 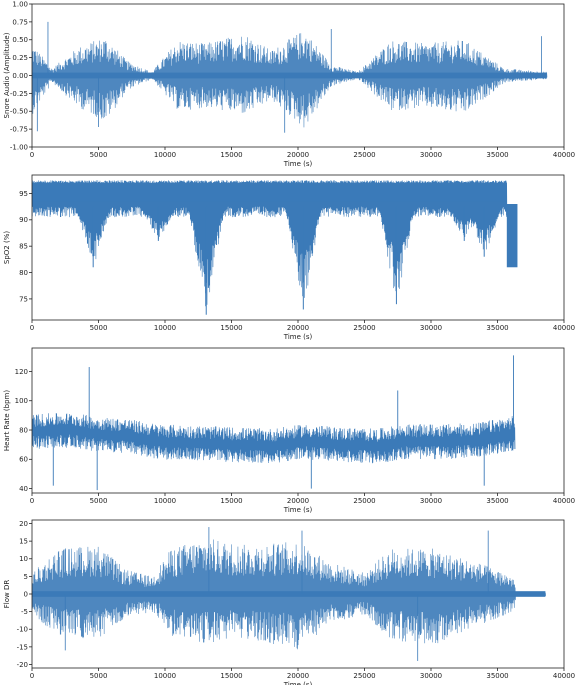 I want to click on y-tick-label: 10, so click(x=23, y=559).